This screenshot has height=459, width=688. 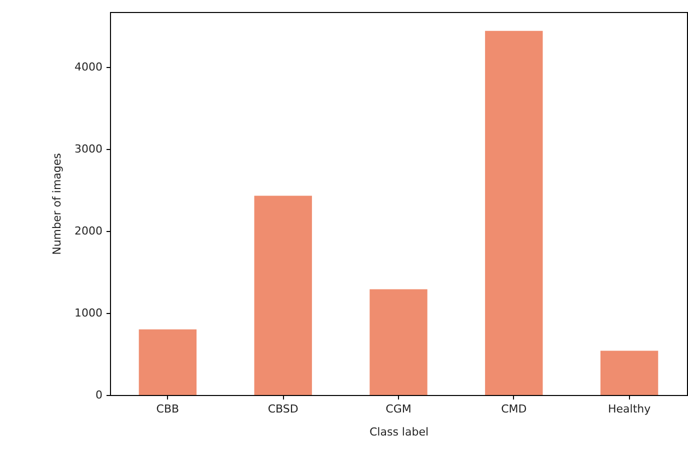 I want to click on y-tick-label: 4000, so click(x=88, y=67).